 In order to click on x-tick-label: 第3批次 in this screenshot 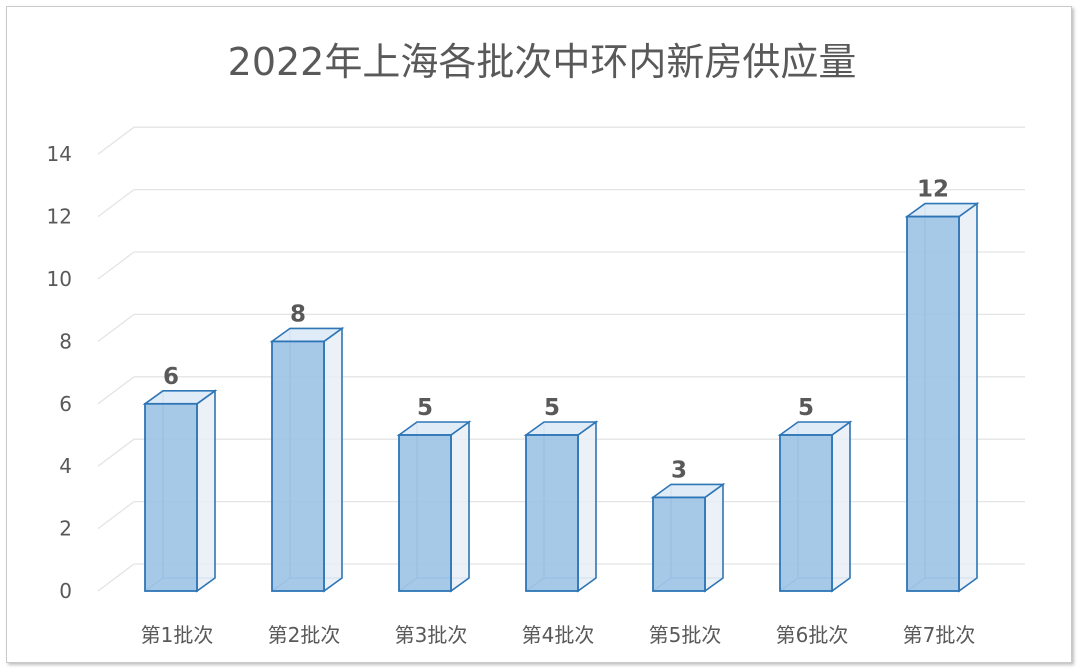, I will do `click(431, 635)`.